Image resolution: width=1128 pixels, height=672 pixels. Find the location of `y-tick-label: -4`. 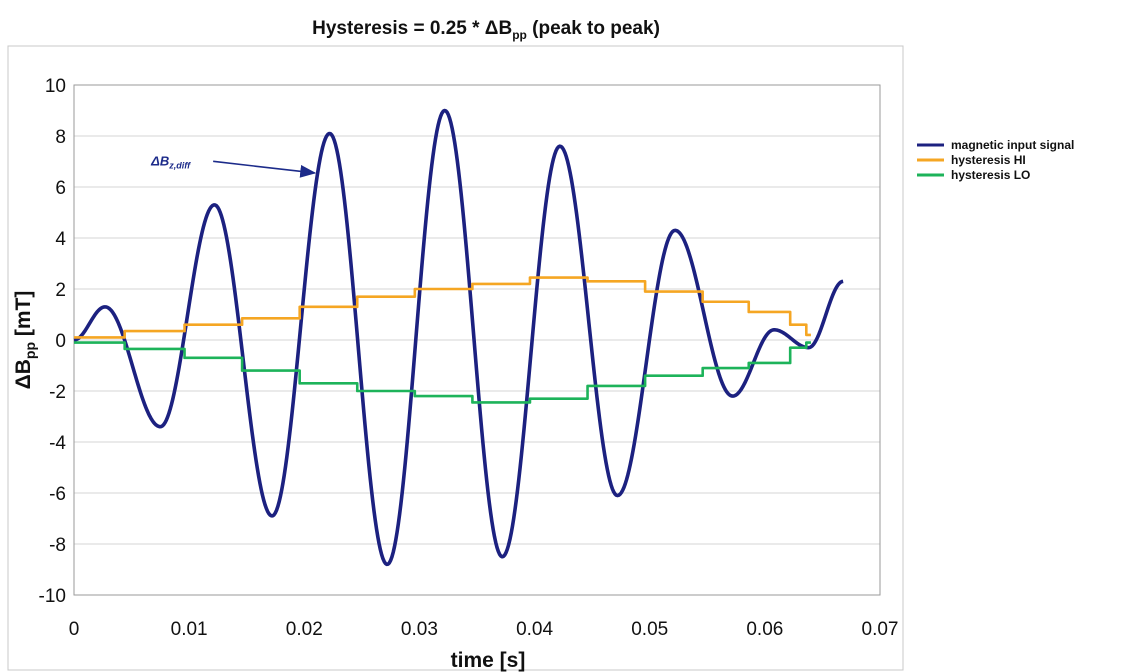

y-tick-label: -4 is located at coordinates (57, 443).